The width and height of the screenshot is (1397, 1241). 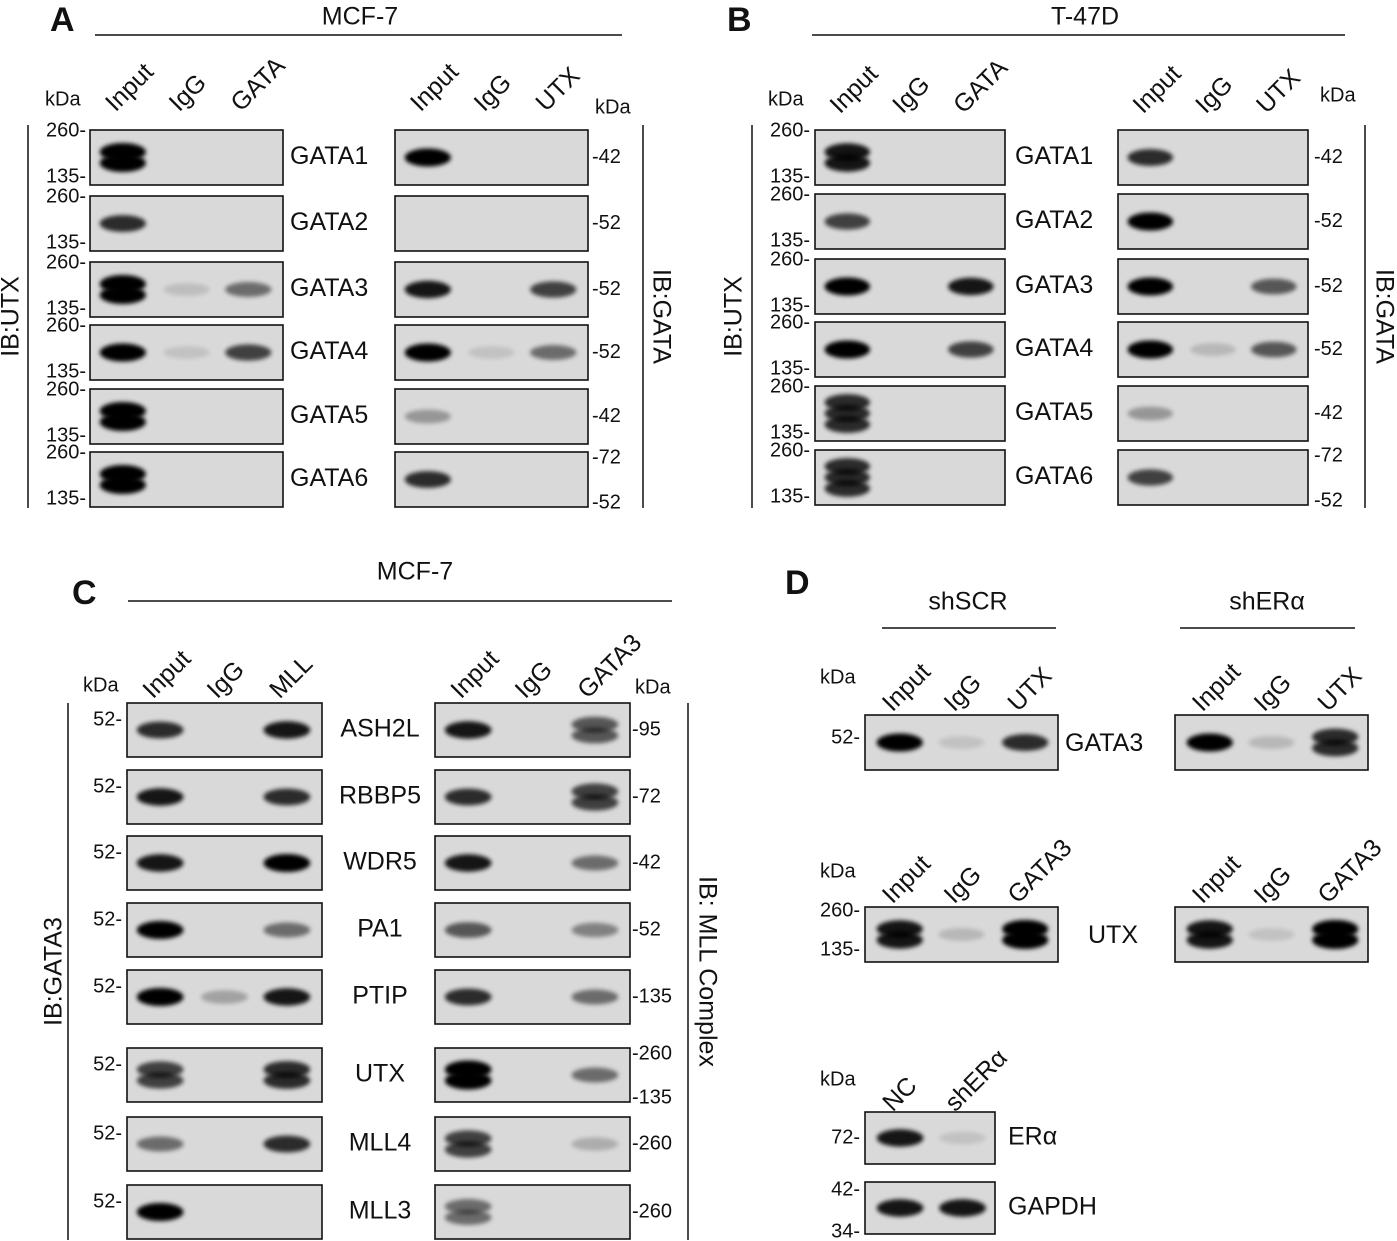 What do you see at coordinates (845, 1189) in the screenshot?
I see `kda-marker: 42-` at bounding box center [845, 1189].